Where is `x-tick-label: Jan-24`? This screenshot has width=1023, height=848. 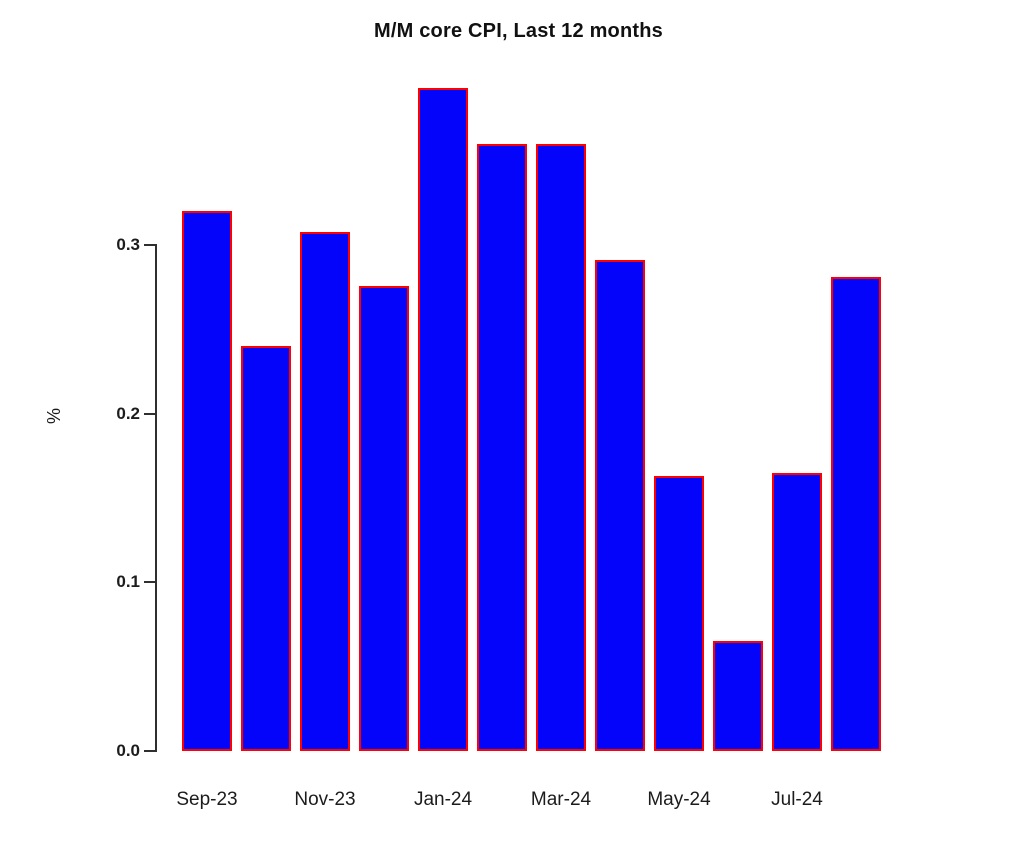 x-tick-label: Jan-24 is located at coordinates (443, 799).